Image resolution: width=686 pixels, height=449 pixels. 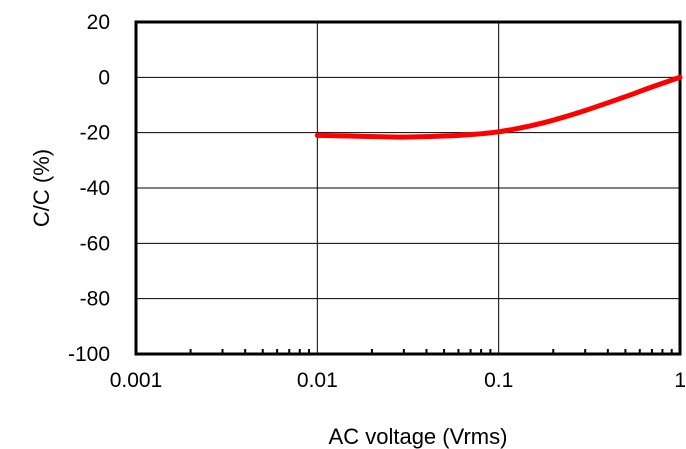 I want to click on y-tick-label: -80, so click(x=95, y=299).